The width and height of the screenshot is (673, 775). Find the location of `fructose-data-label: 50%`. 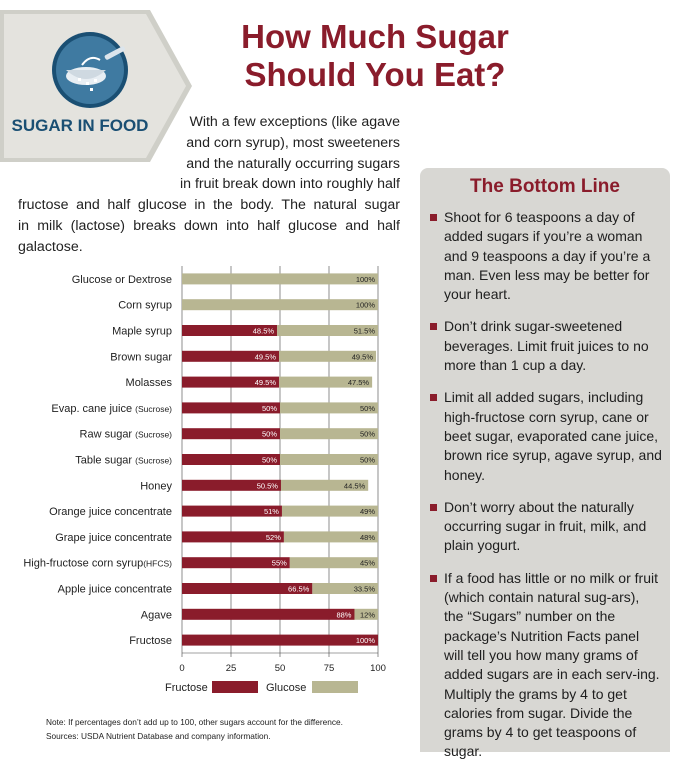

fructose-data-label: 50% is located at coordinates (269, 460).